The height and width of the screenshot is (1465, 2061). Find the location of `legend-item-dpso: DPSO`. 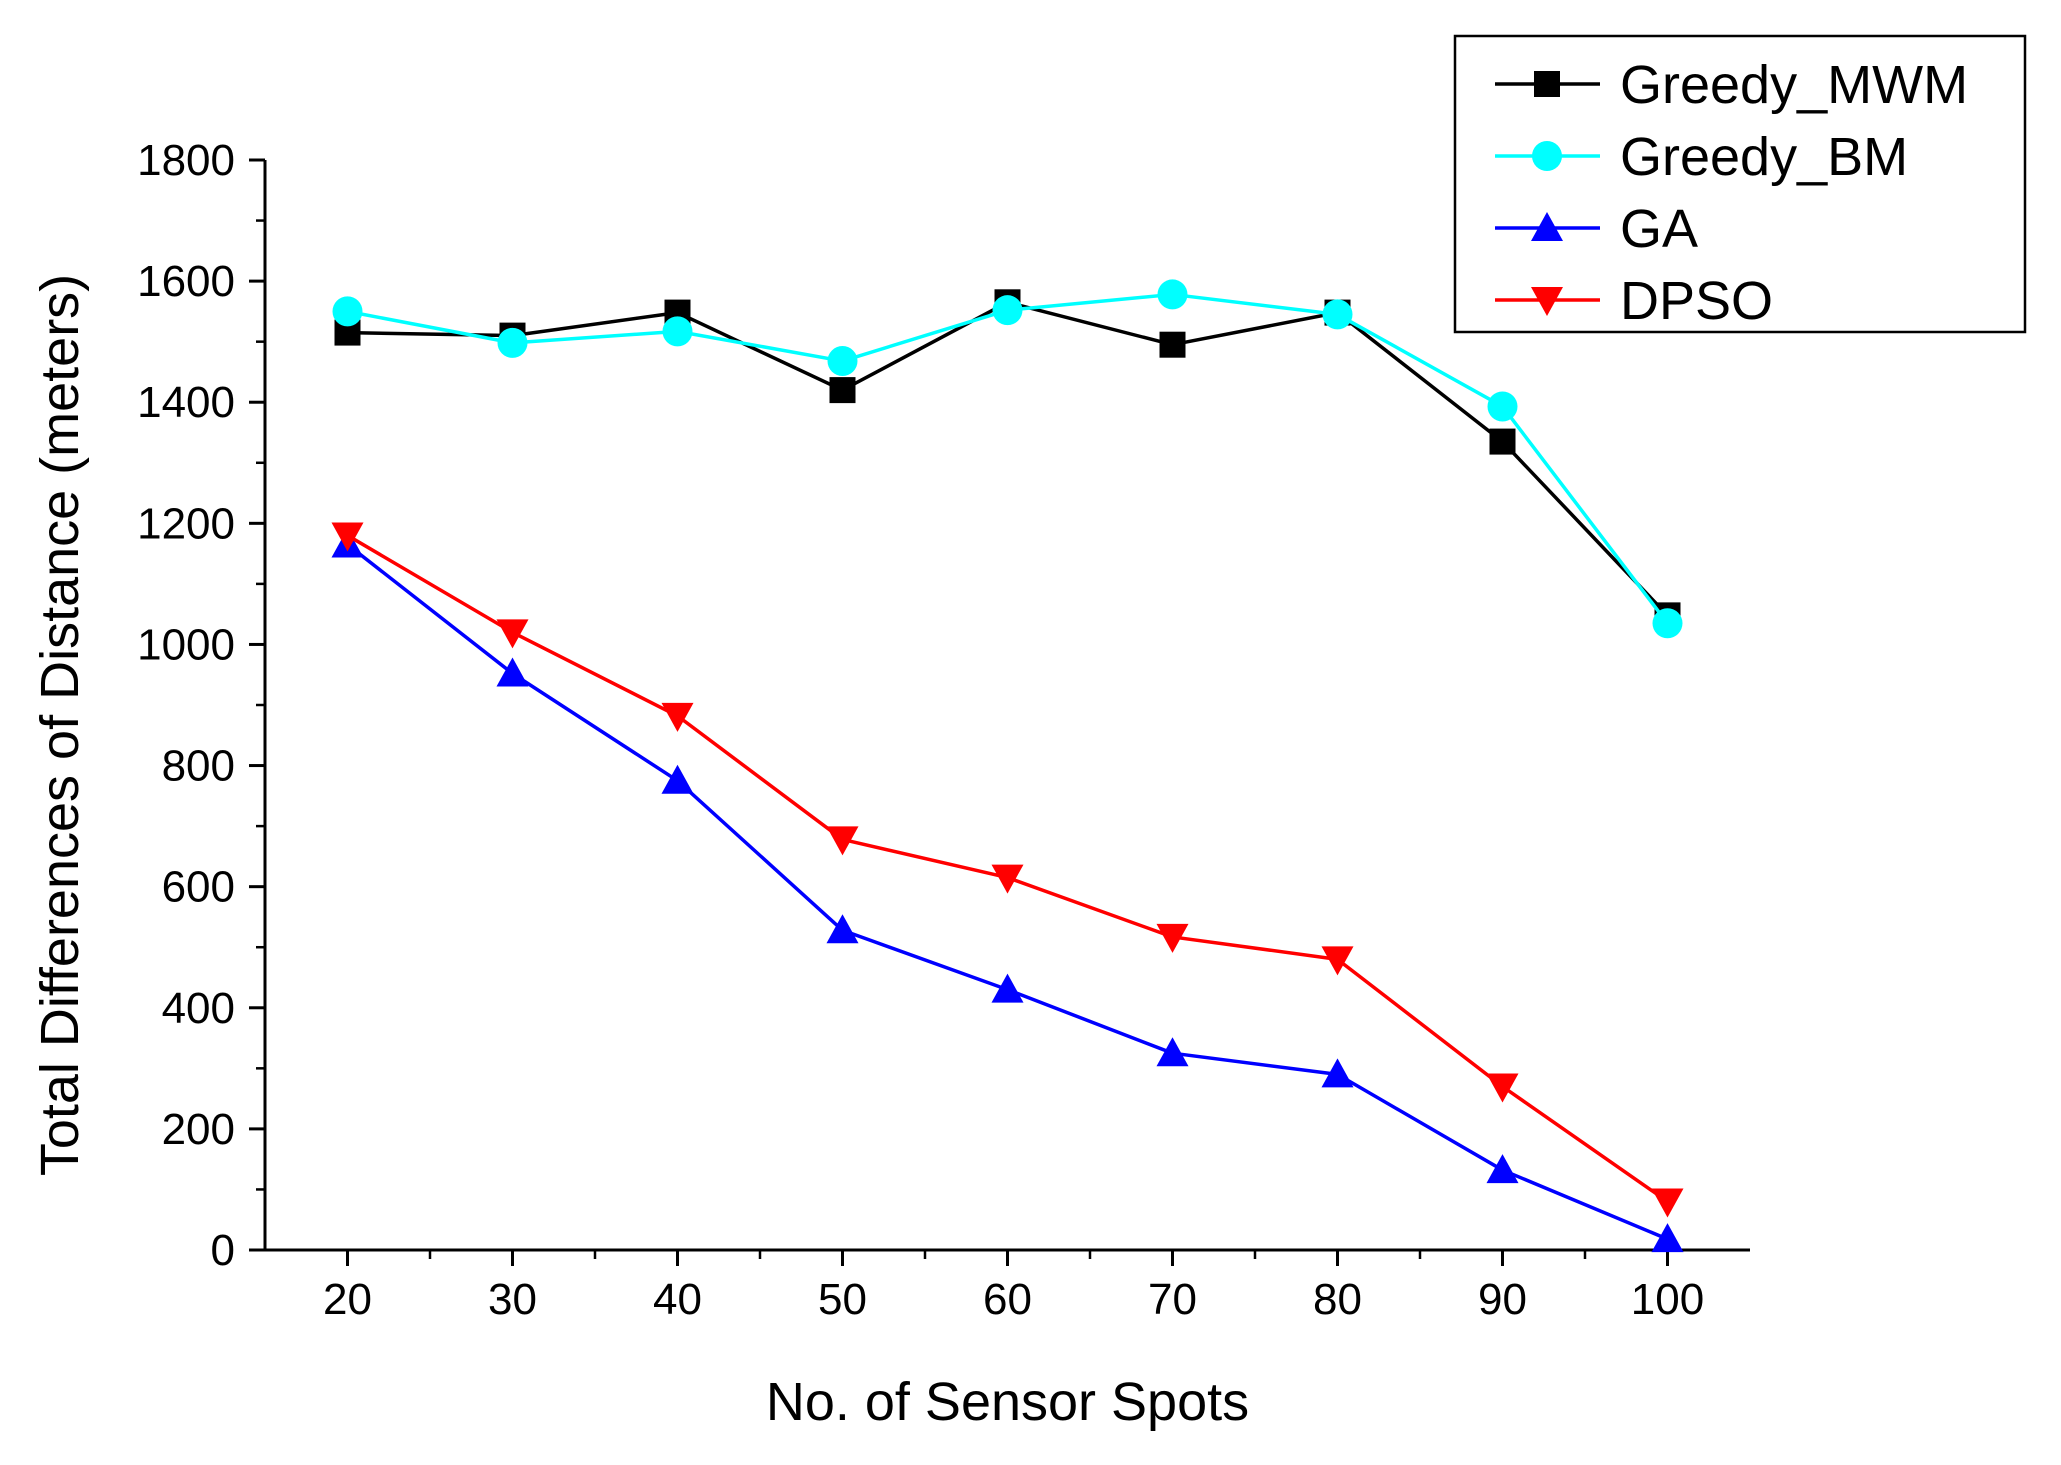

legend-item-dpso: DPSO is located at coordinates (1634, 301).